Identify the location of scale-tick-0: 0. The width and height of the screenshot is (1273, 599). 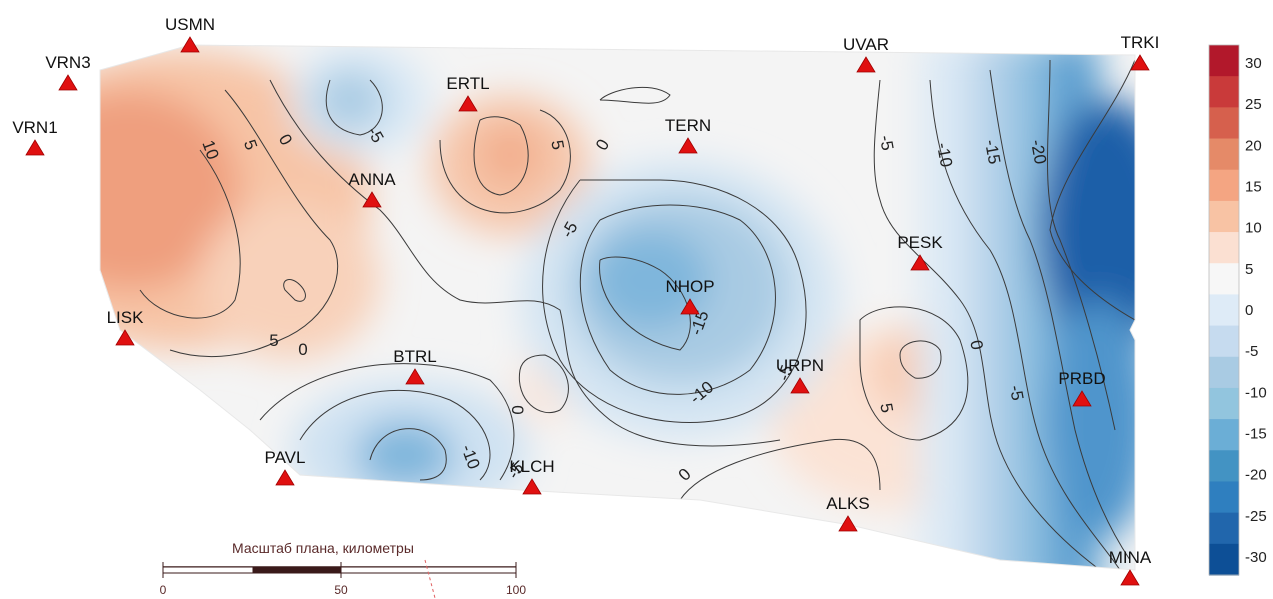
(163, 590).